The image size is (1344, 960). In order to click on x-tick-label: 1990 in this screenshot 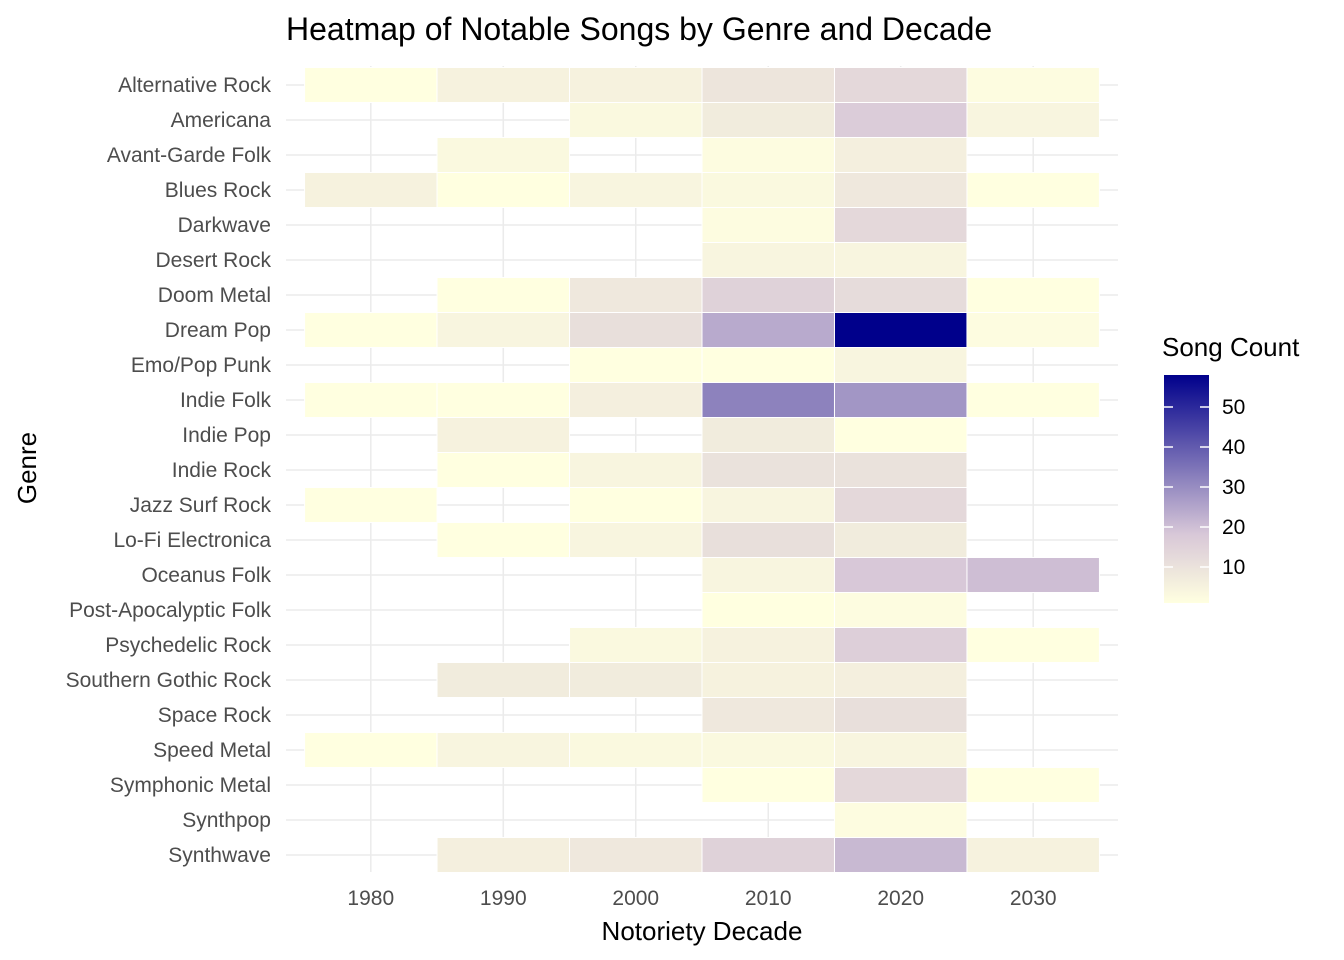, I will do `click(503, 898)`.